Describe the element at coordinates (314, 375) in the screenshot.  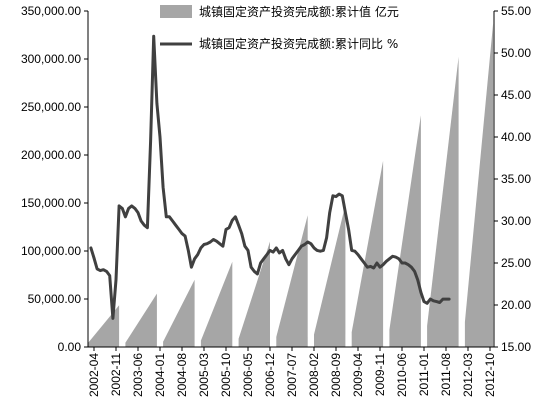
I see `x-tick-label: 2008-02` at that location.